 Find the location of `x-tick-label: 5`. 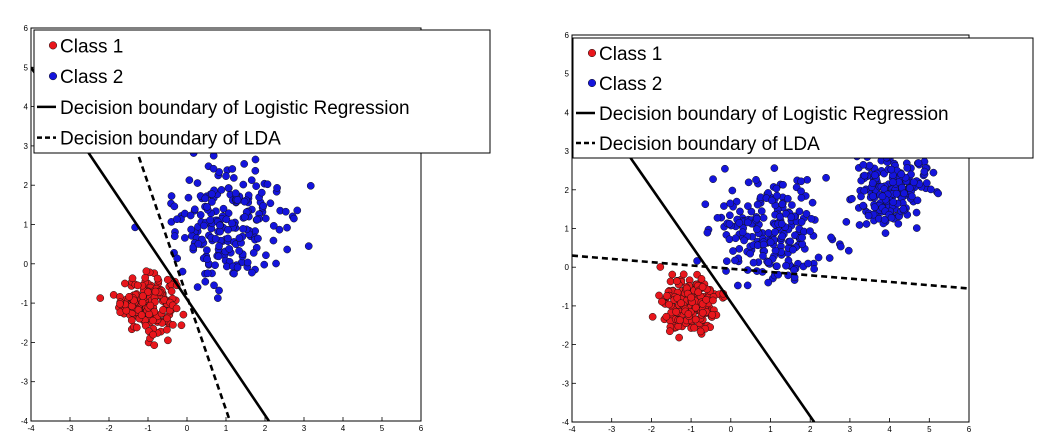

x-tick-label: 5 is located at coordinates (382, 428).